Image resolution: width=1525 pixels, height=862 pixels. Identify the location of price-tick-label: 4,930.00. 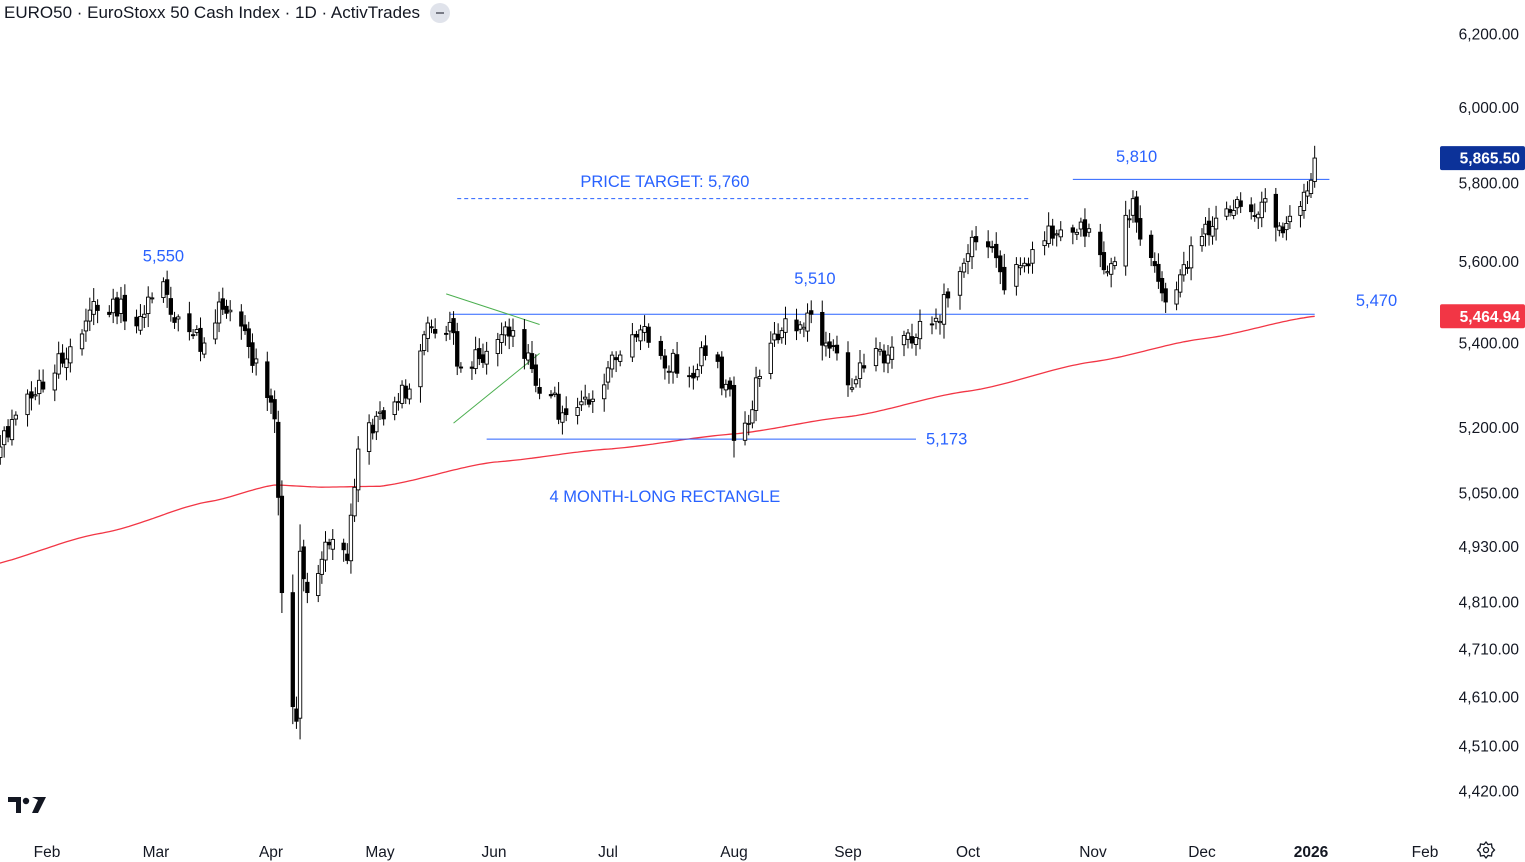
(1489, 547).